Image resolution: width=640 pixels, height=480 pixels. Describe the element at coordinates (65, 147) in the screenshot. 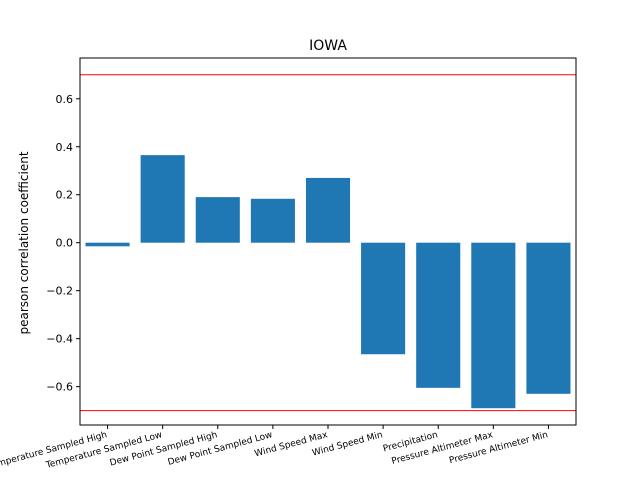

I see `y-tick-label: 0.4` at that location.